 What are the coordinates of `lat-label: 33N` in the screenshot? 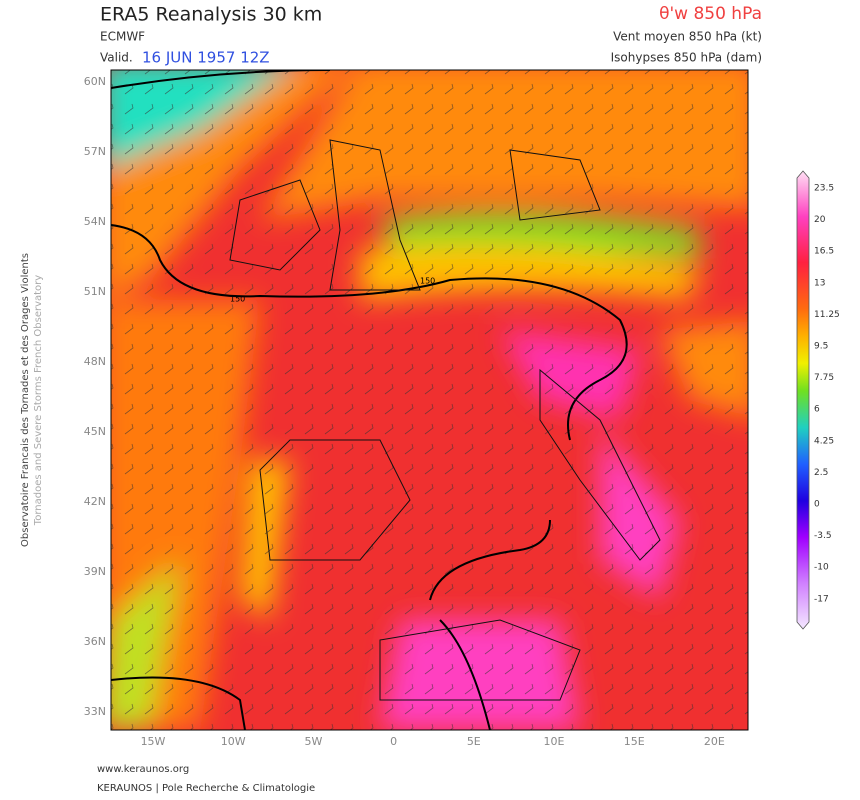 It's located at (95, 711).